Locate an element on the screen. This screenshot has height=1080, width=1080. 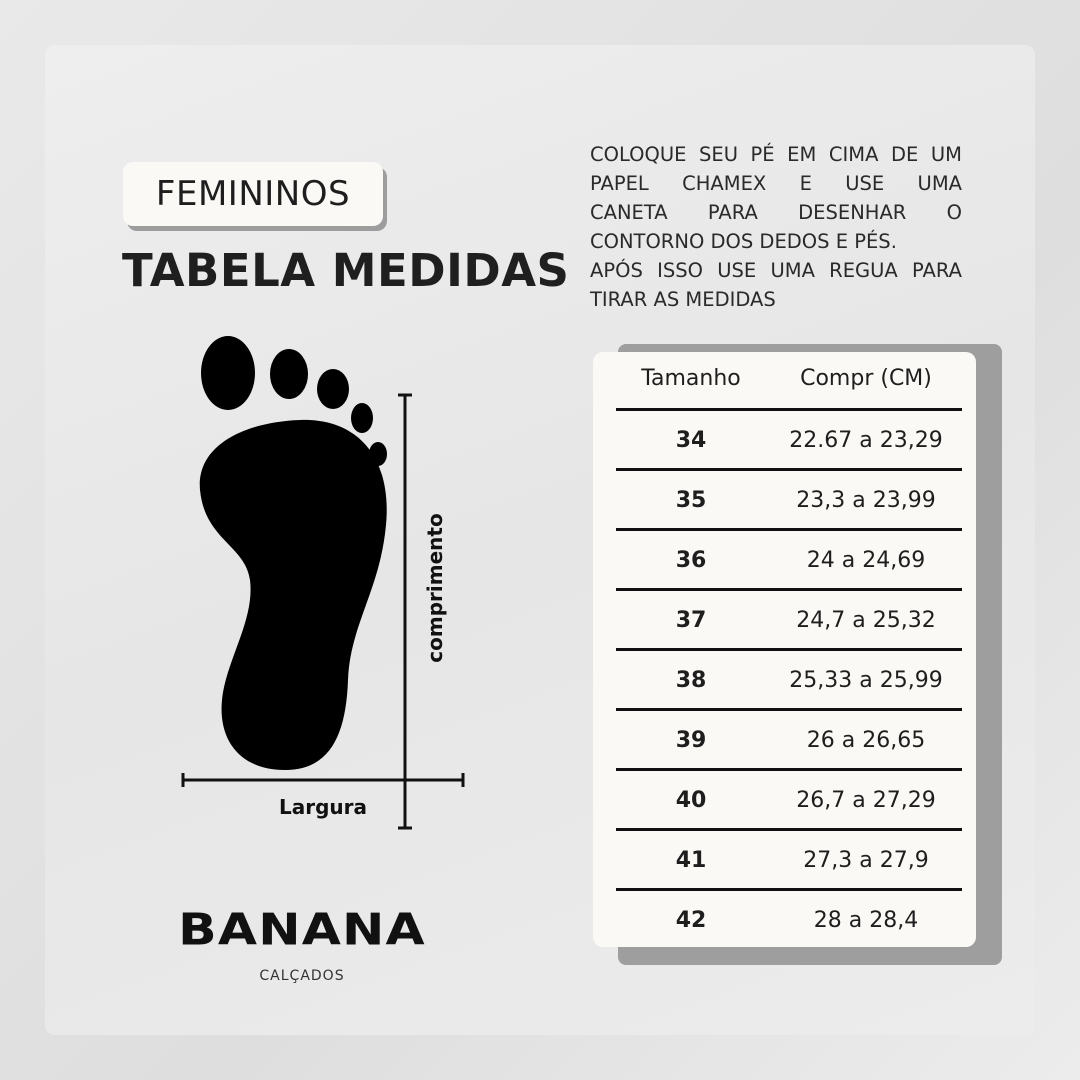
length-cell: 27,3 a 27,9 is located at coordinates (866, 860).